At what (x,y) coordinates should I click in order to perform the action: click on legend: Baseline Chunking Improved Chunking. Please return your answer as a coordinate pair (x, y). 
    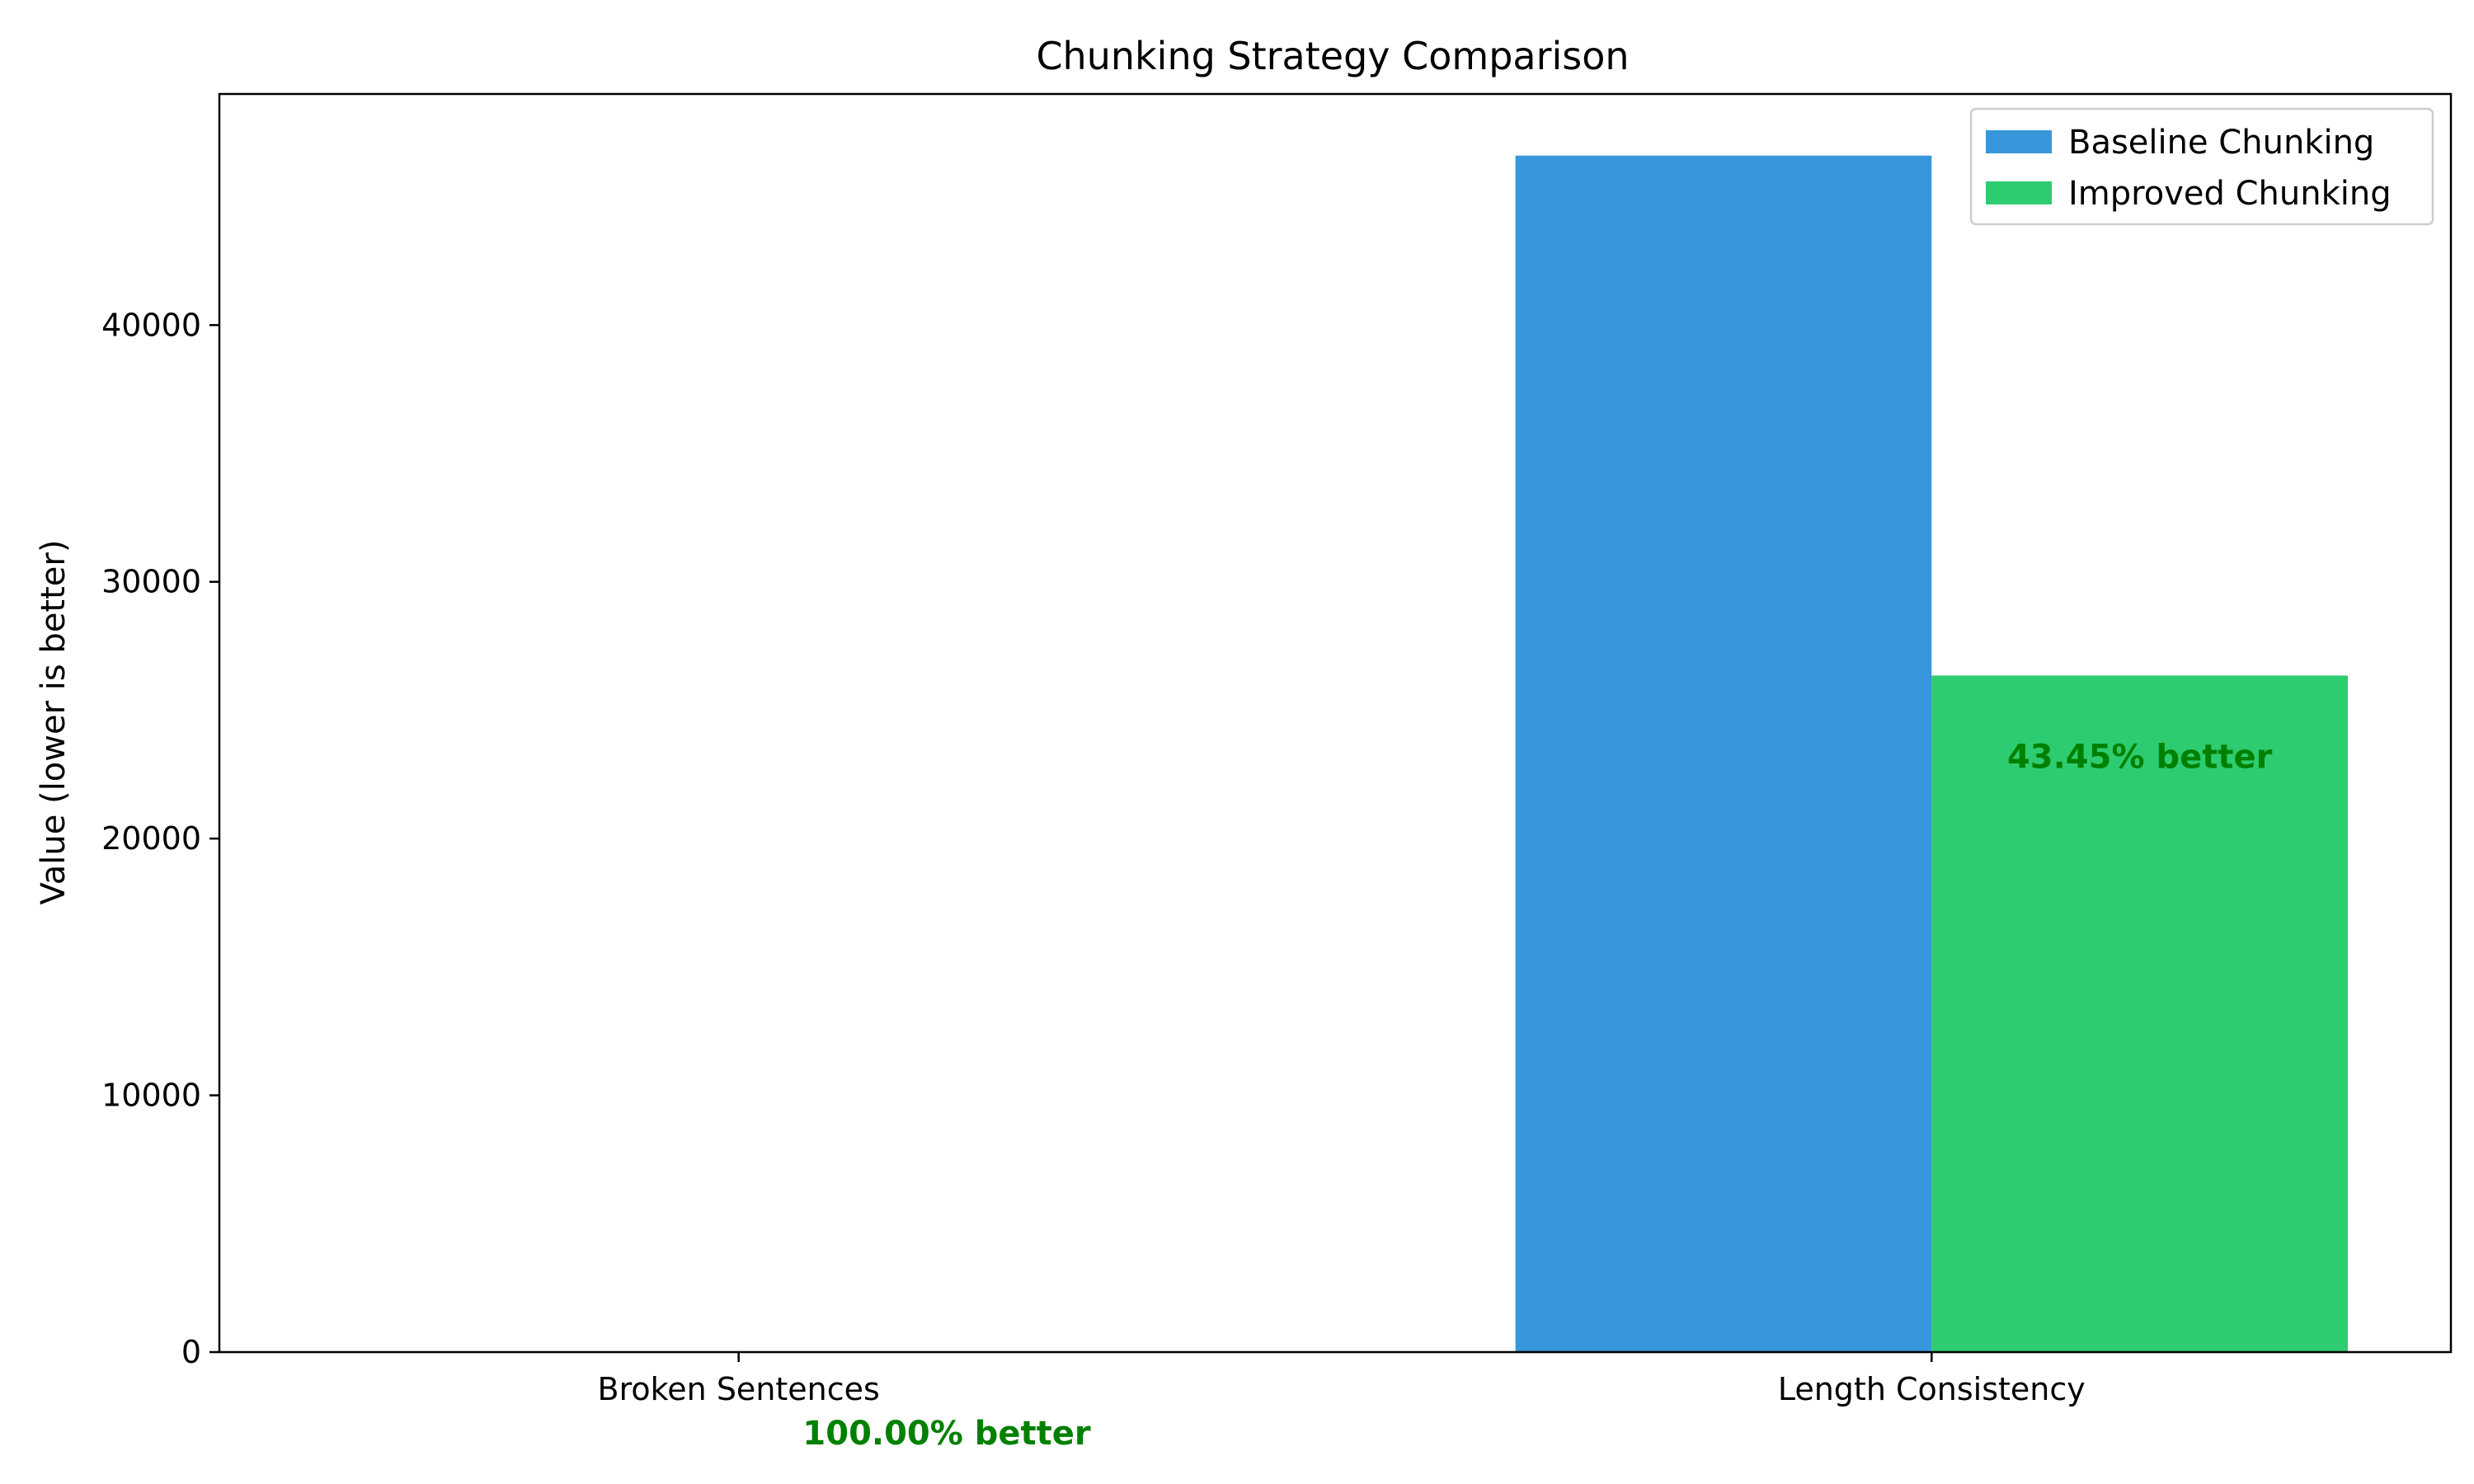
    Looking at the image, I should click on (2201, 166).